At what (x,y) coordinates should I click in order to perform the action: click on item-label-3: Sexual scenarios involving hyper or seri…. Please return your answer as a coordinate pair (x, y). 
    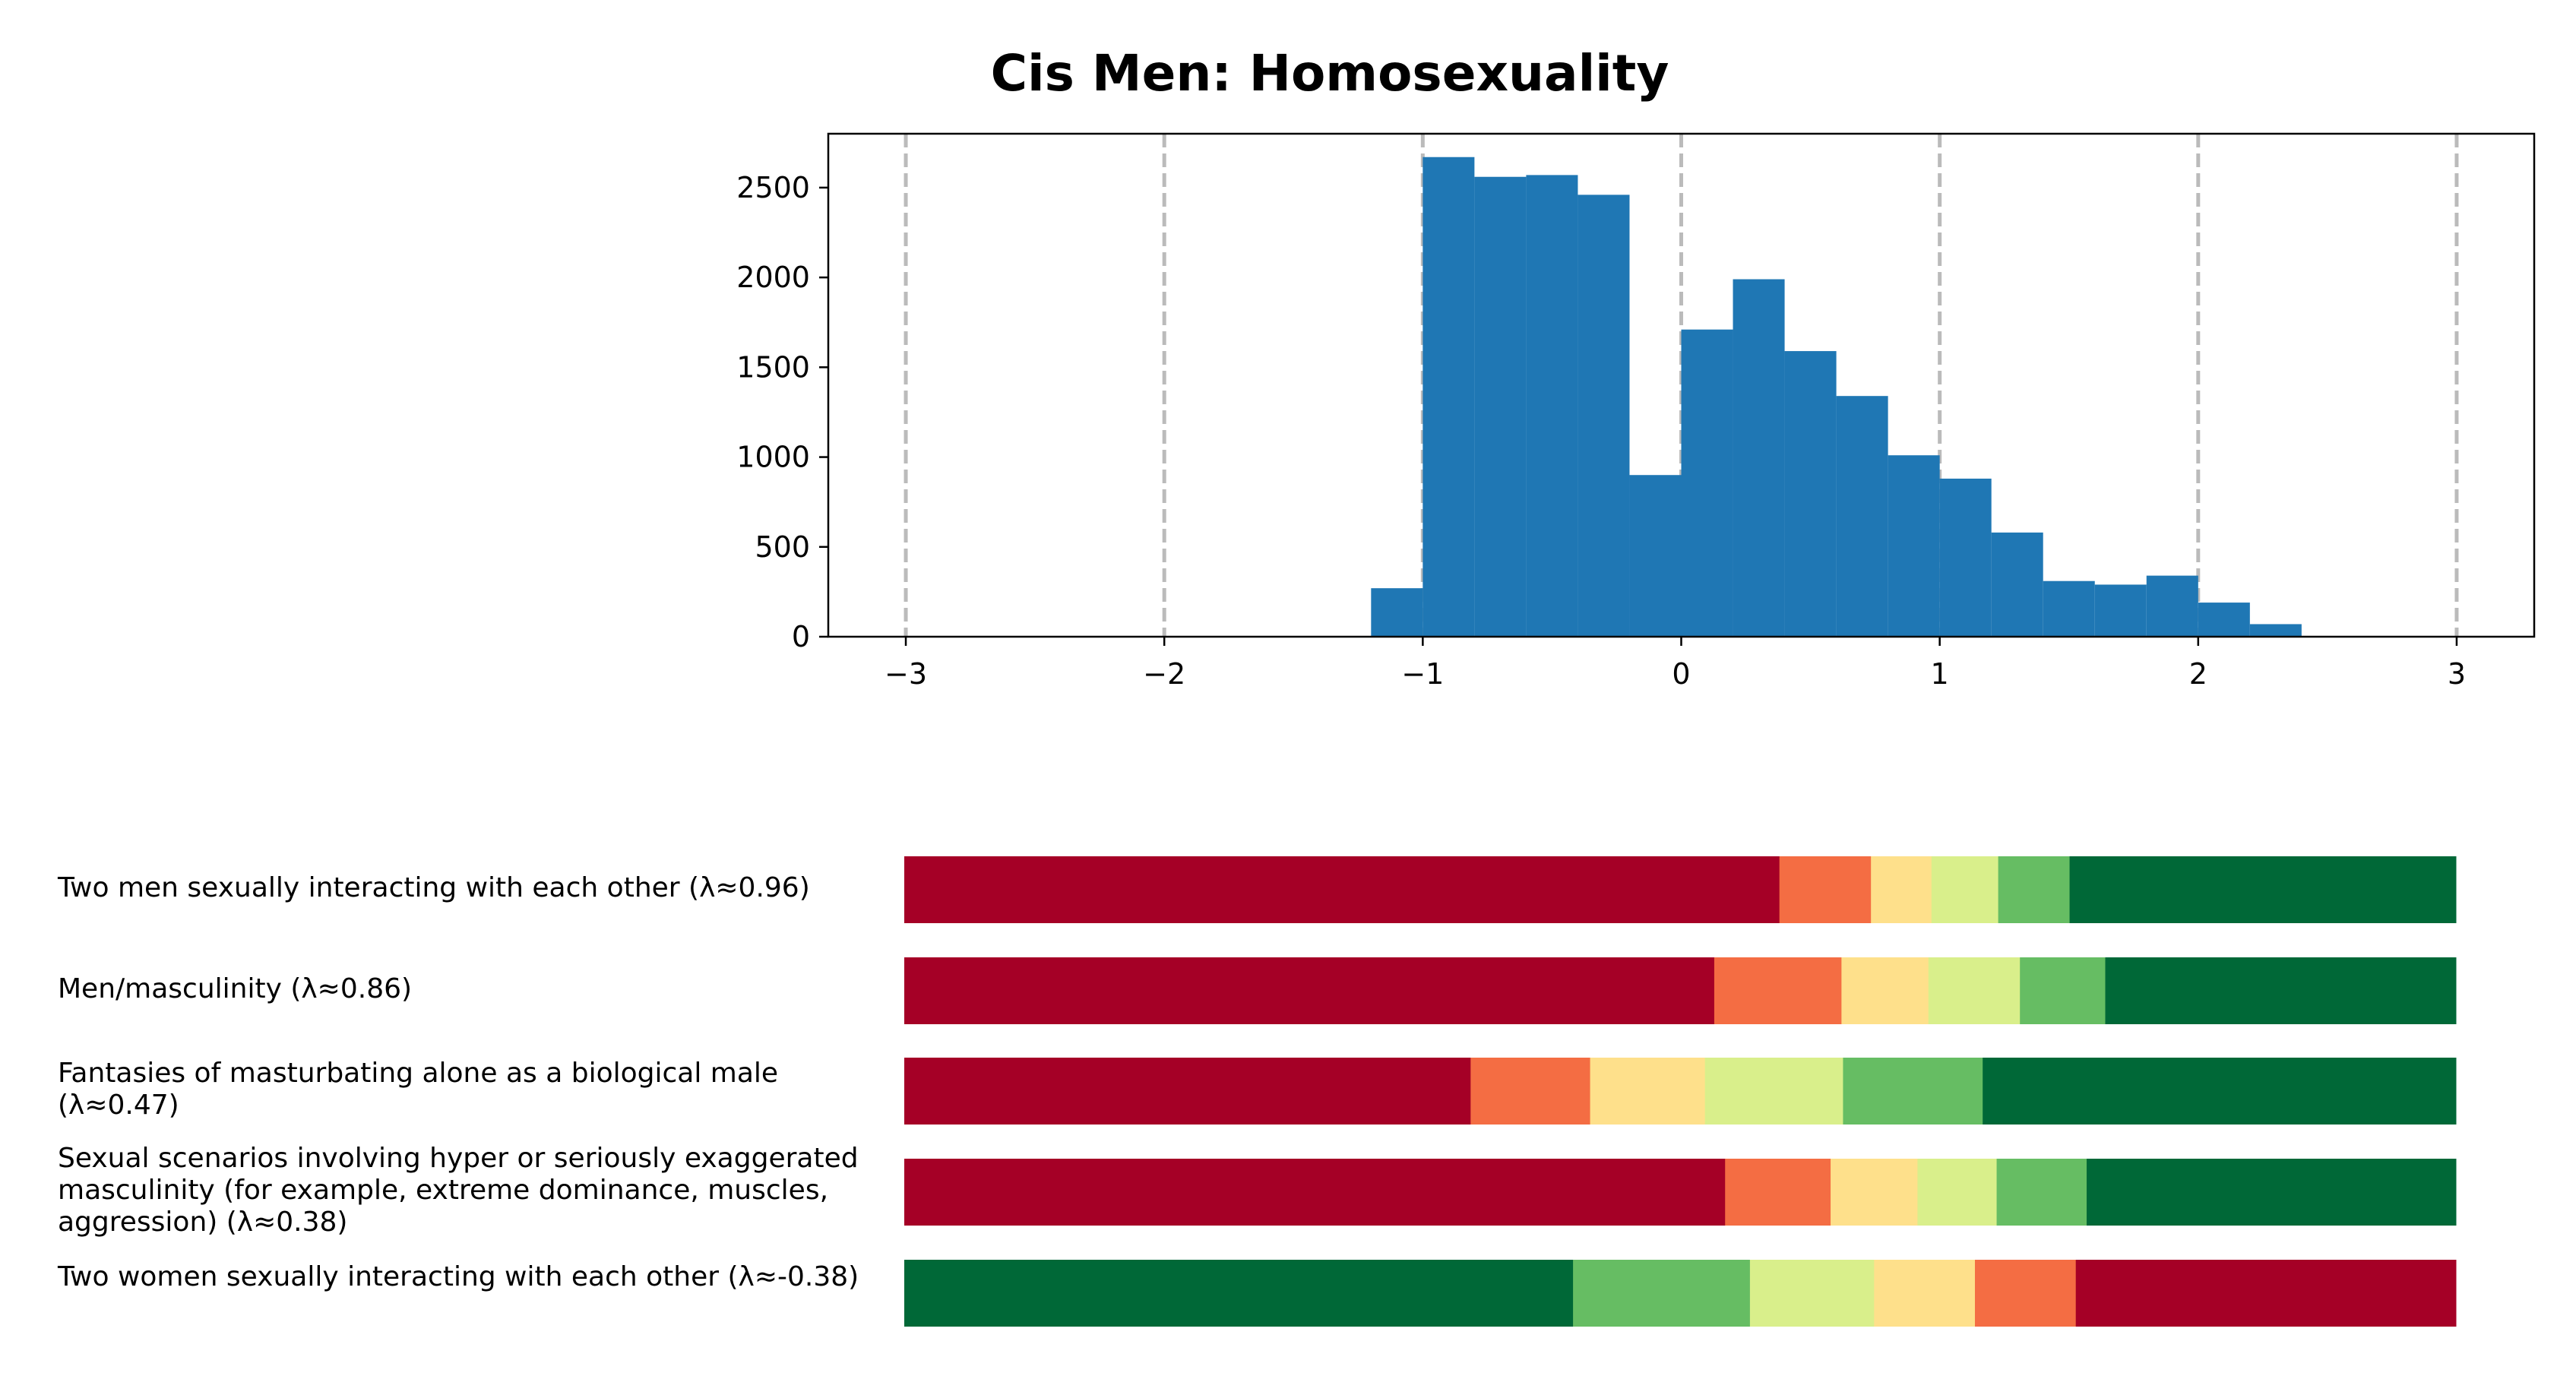
    Looking at the image, I should click on (459, 1190).